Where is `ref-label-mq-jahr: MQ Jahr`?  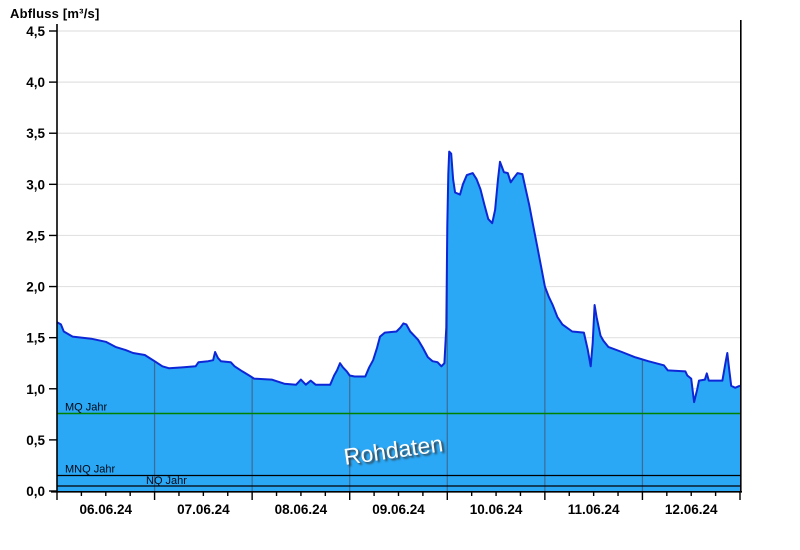
ref-label-mq-jahr: MQ Jahr is located at coordinates (86, 408).